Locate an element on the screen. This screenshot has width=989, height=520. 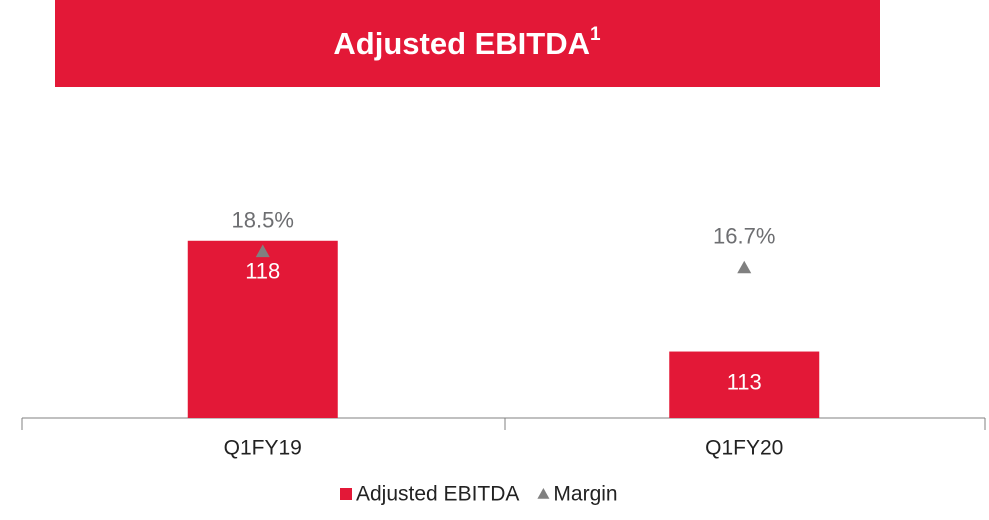
bar-value-label: 118 is located at coordinates (262, 271).